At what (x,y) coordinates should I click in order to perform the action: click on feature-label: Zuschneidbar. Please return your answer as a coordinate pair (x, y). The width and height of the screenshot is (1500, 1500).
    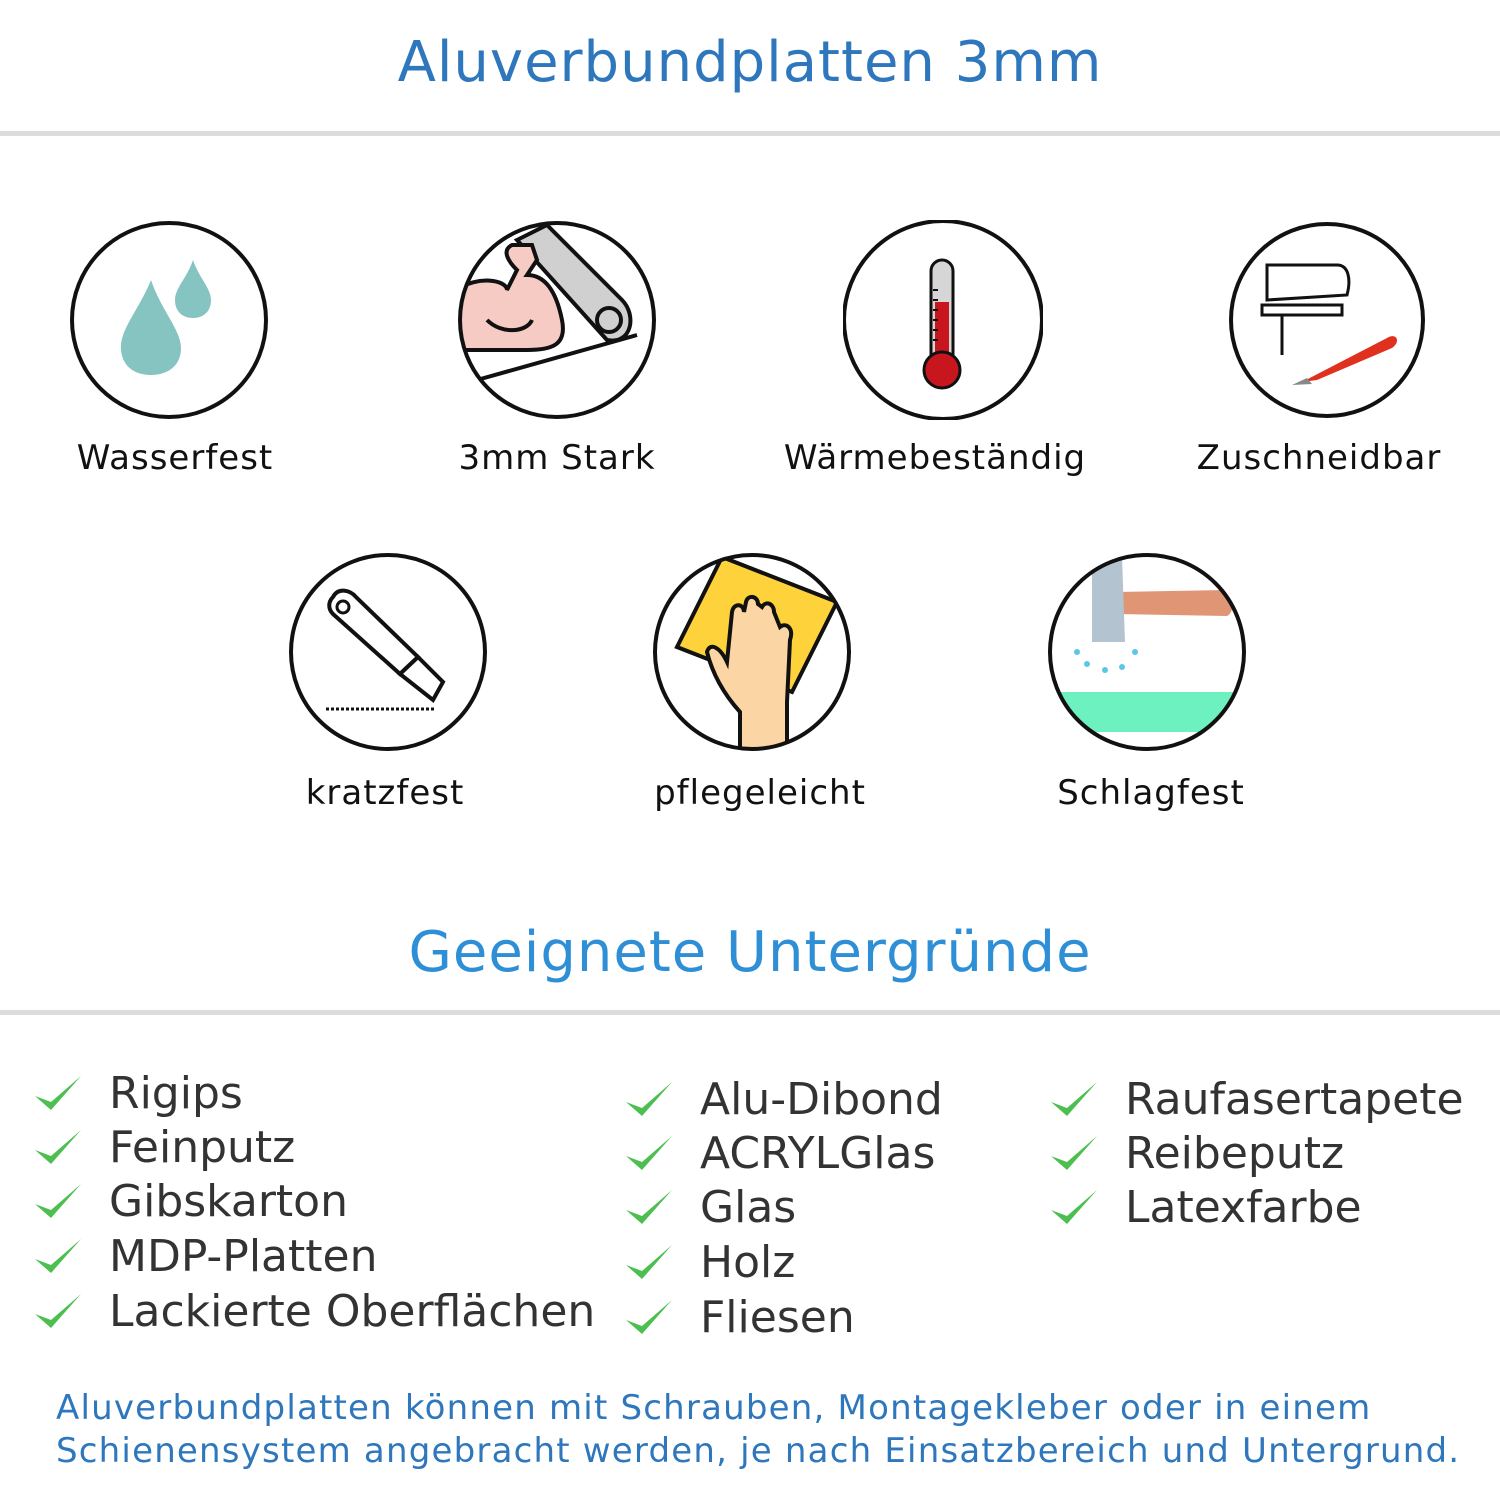
    Looking at the image, I should click on (1319, 458).